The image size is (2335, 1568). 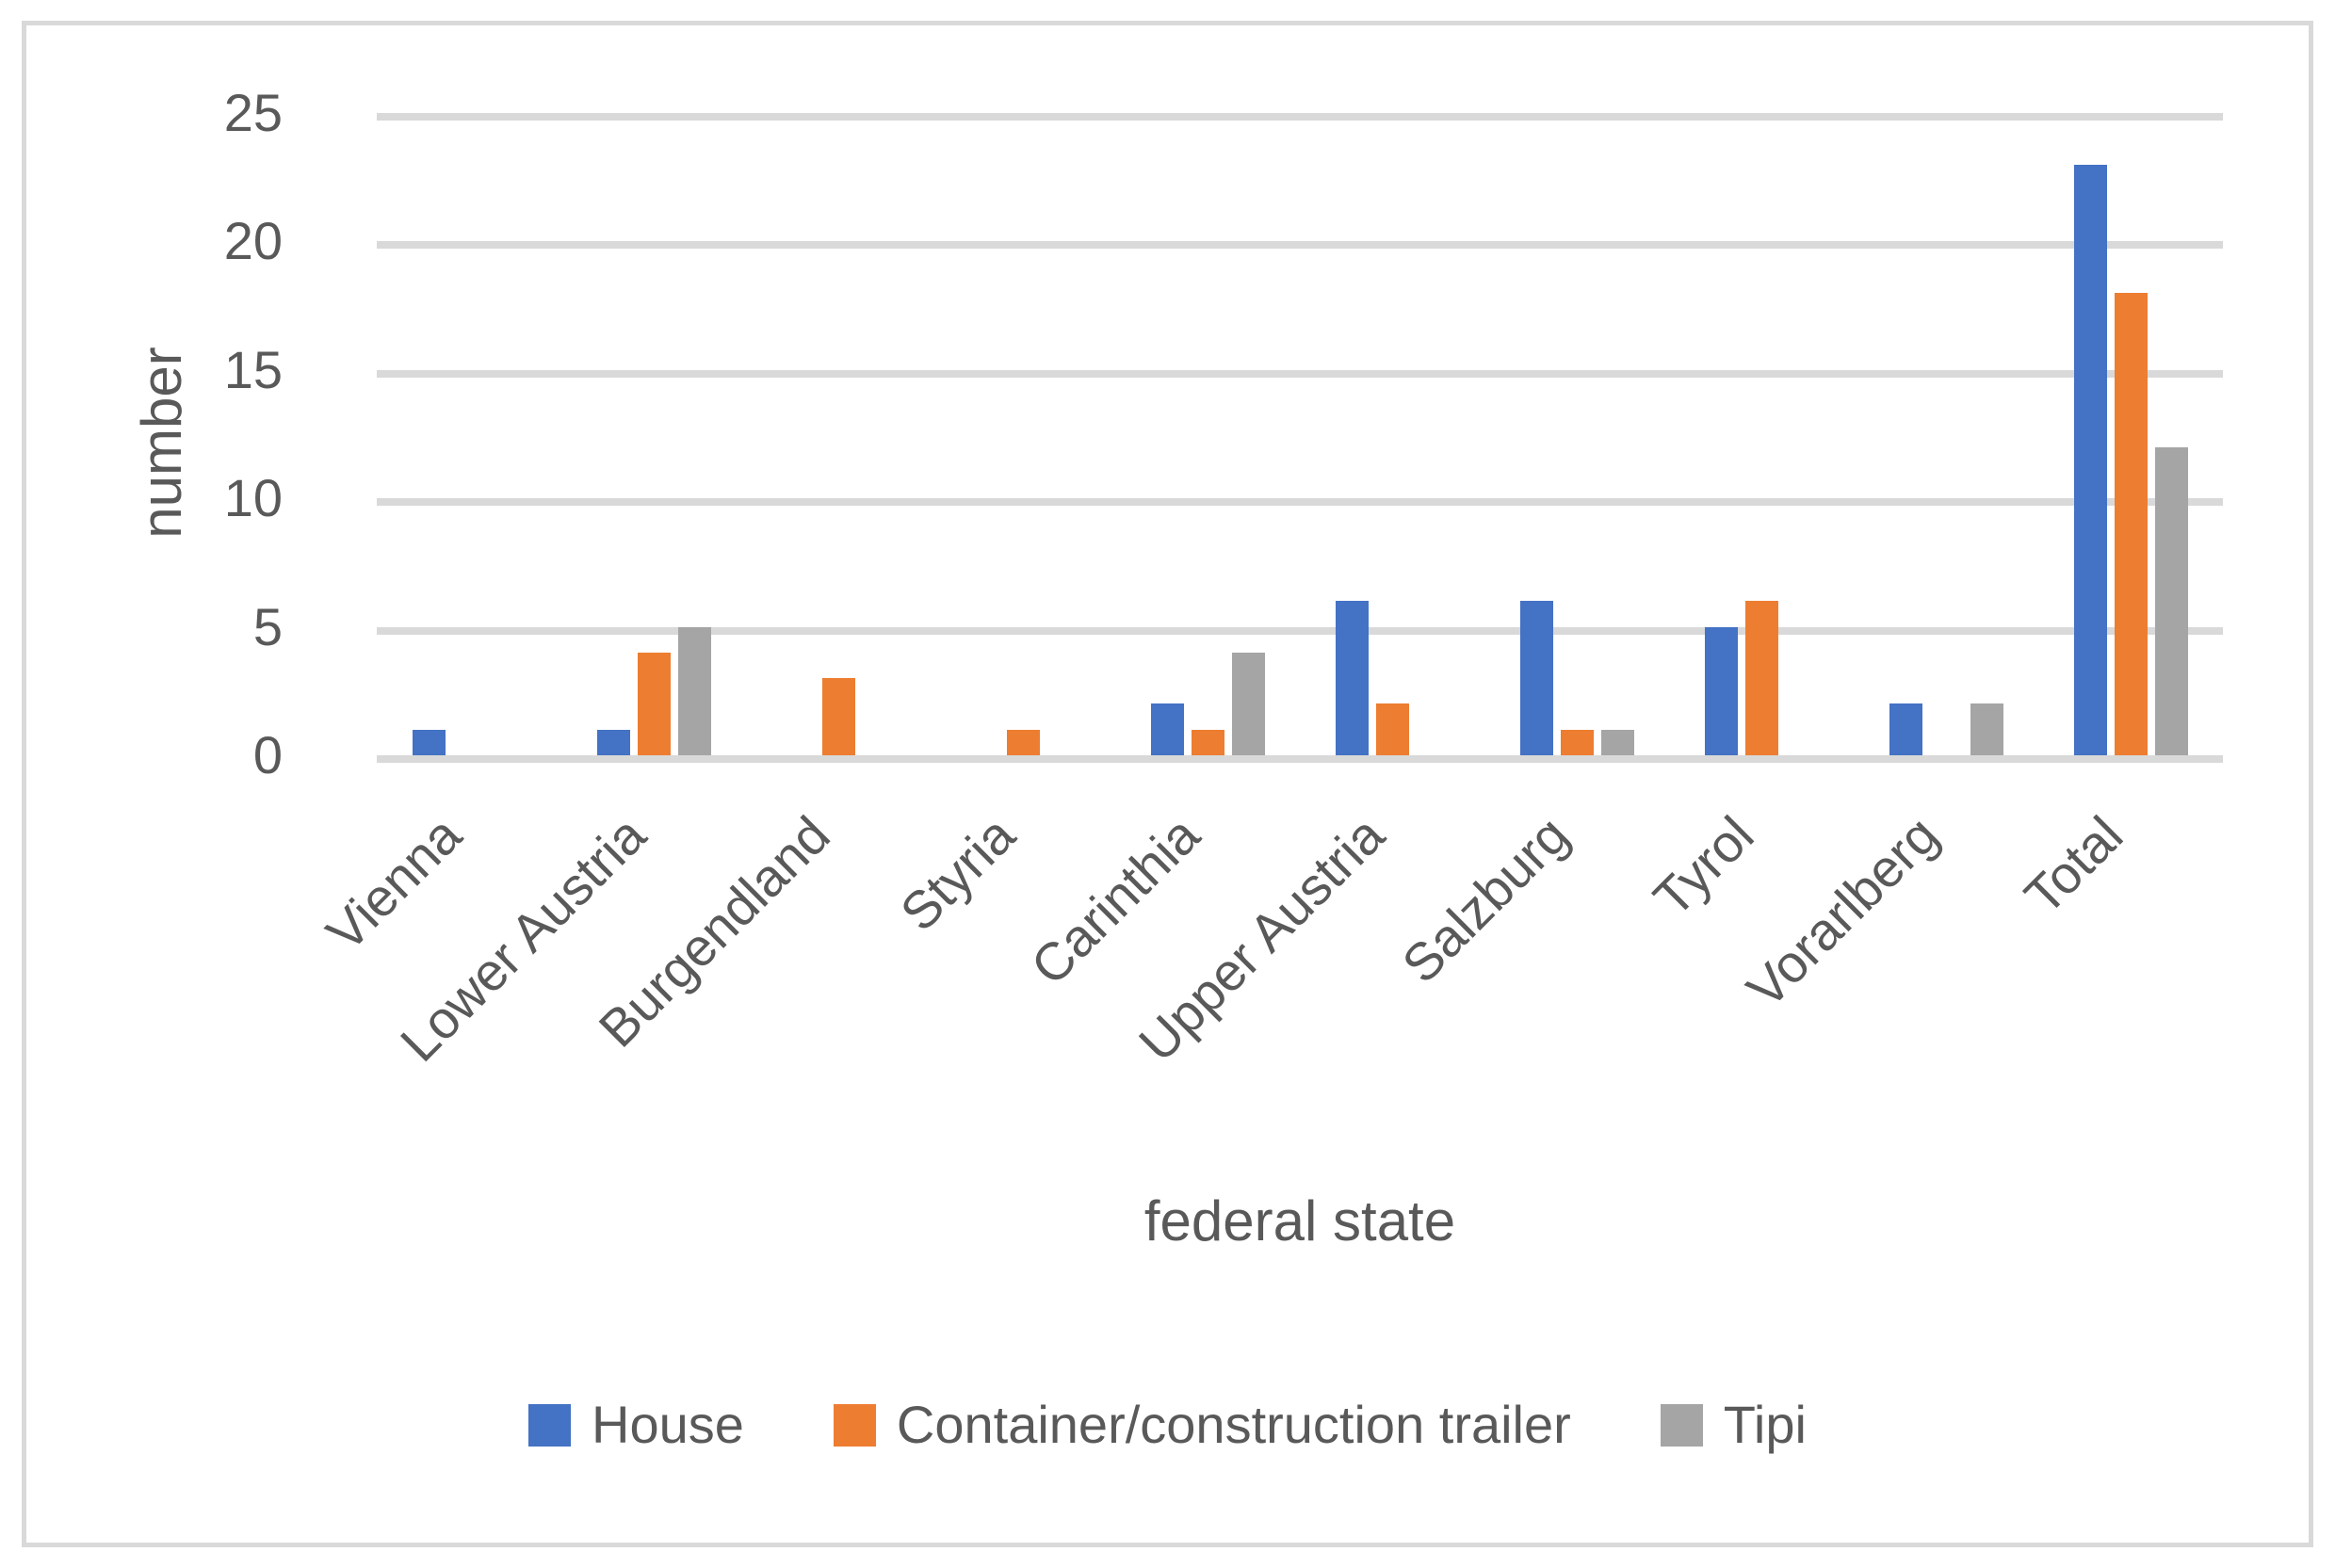 What do you see at coordinates (838, 716) in the screenshot?
I see `bar-container-burgendland` at bounding box center [838, 716].